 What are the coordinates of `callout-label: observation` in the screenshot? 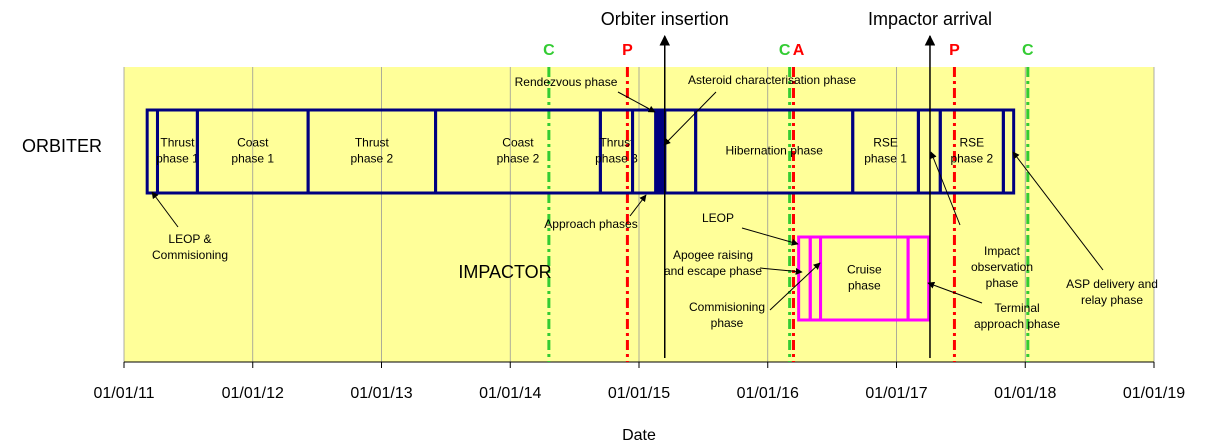 It's located at (1002, 267).